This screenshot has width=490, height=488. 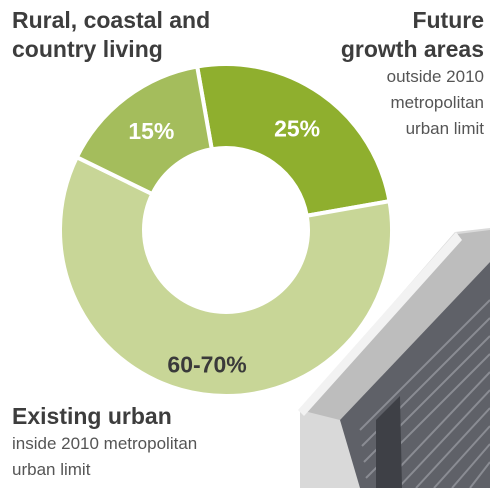 I want to click on future-title-line2: growth areas, so click(x=412, y=49).